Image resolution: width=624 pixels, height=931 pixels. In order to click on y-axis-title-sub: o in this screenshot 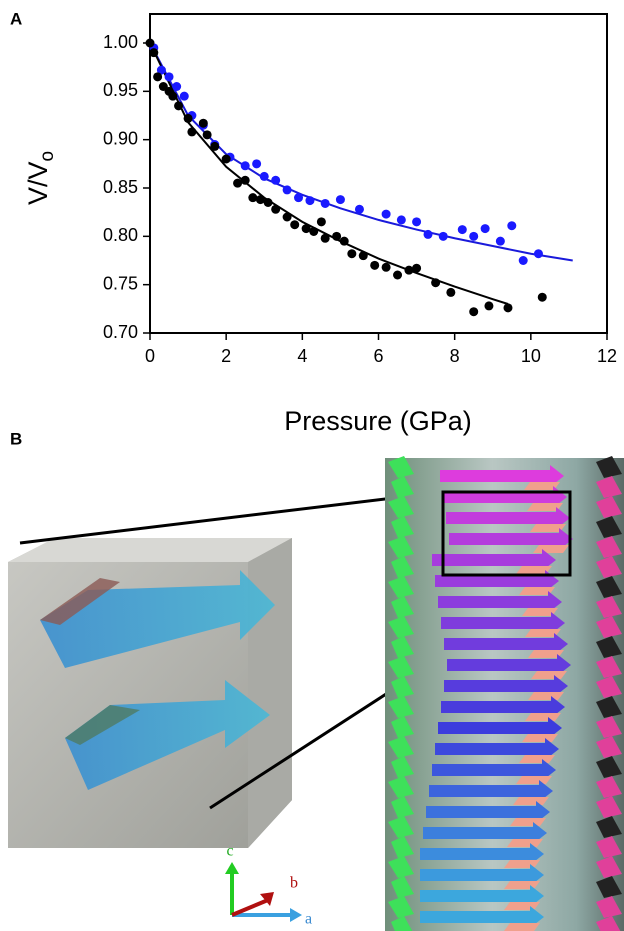, I will do `click(47, 156)`.